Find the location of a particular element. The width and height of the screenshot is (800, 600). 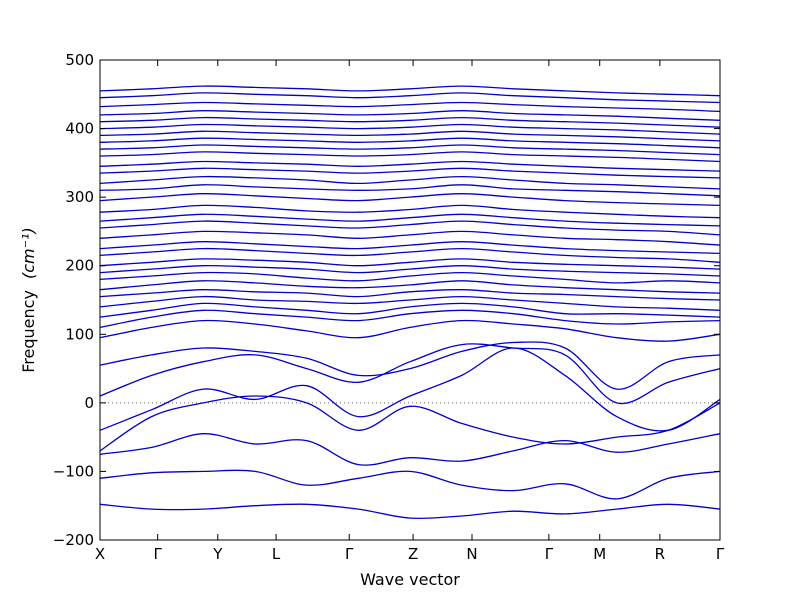

x-tick-label: N is located at coordinates (471, 554).